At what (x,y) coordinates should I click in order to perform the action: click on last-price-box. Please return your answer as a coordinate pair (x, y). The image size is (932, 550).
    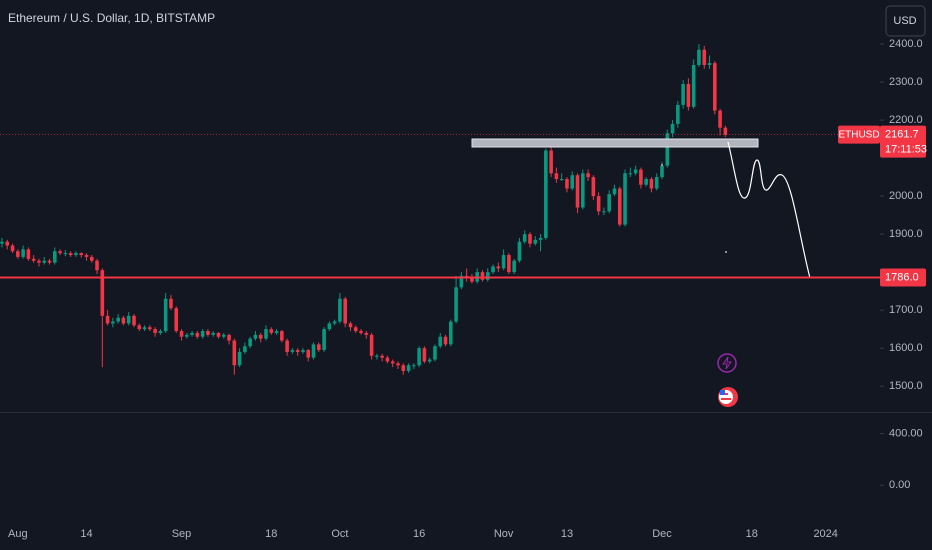
    Looking at the image, I should click on (903, 141).